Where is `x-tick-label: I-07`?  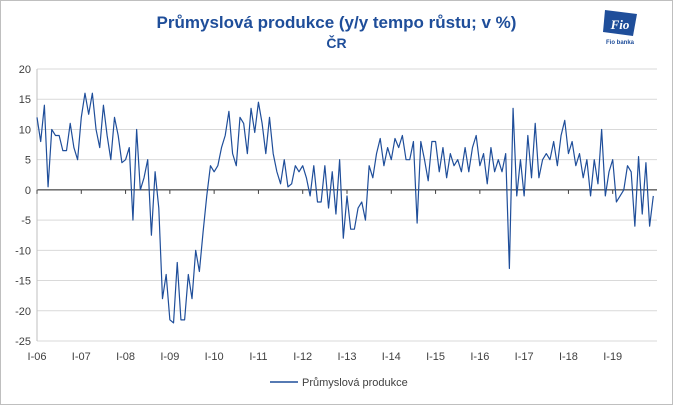
x-tick-label: I-07 is located at coordinates (81, 357).